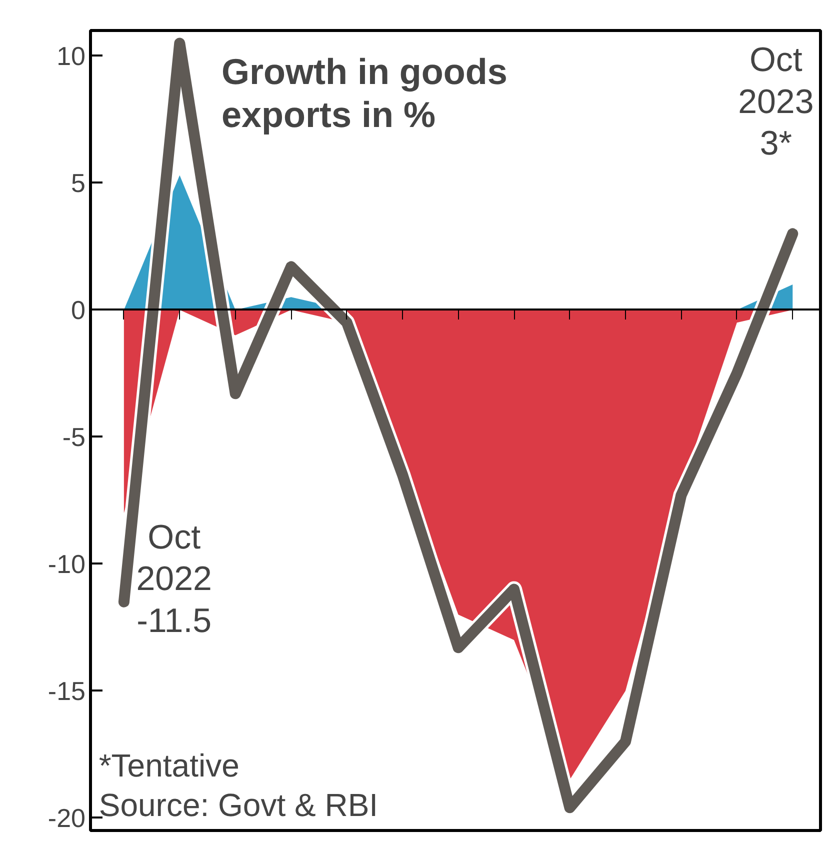  I want to click on y-tick-label: 0, so click(78, 309).